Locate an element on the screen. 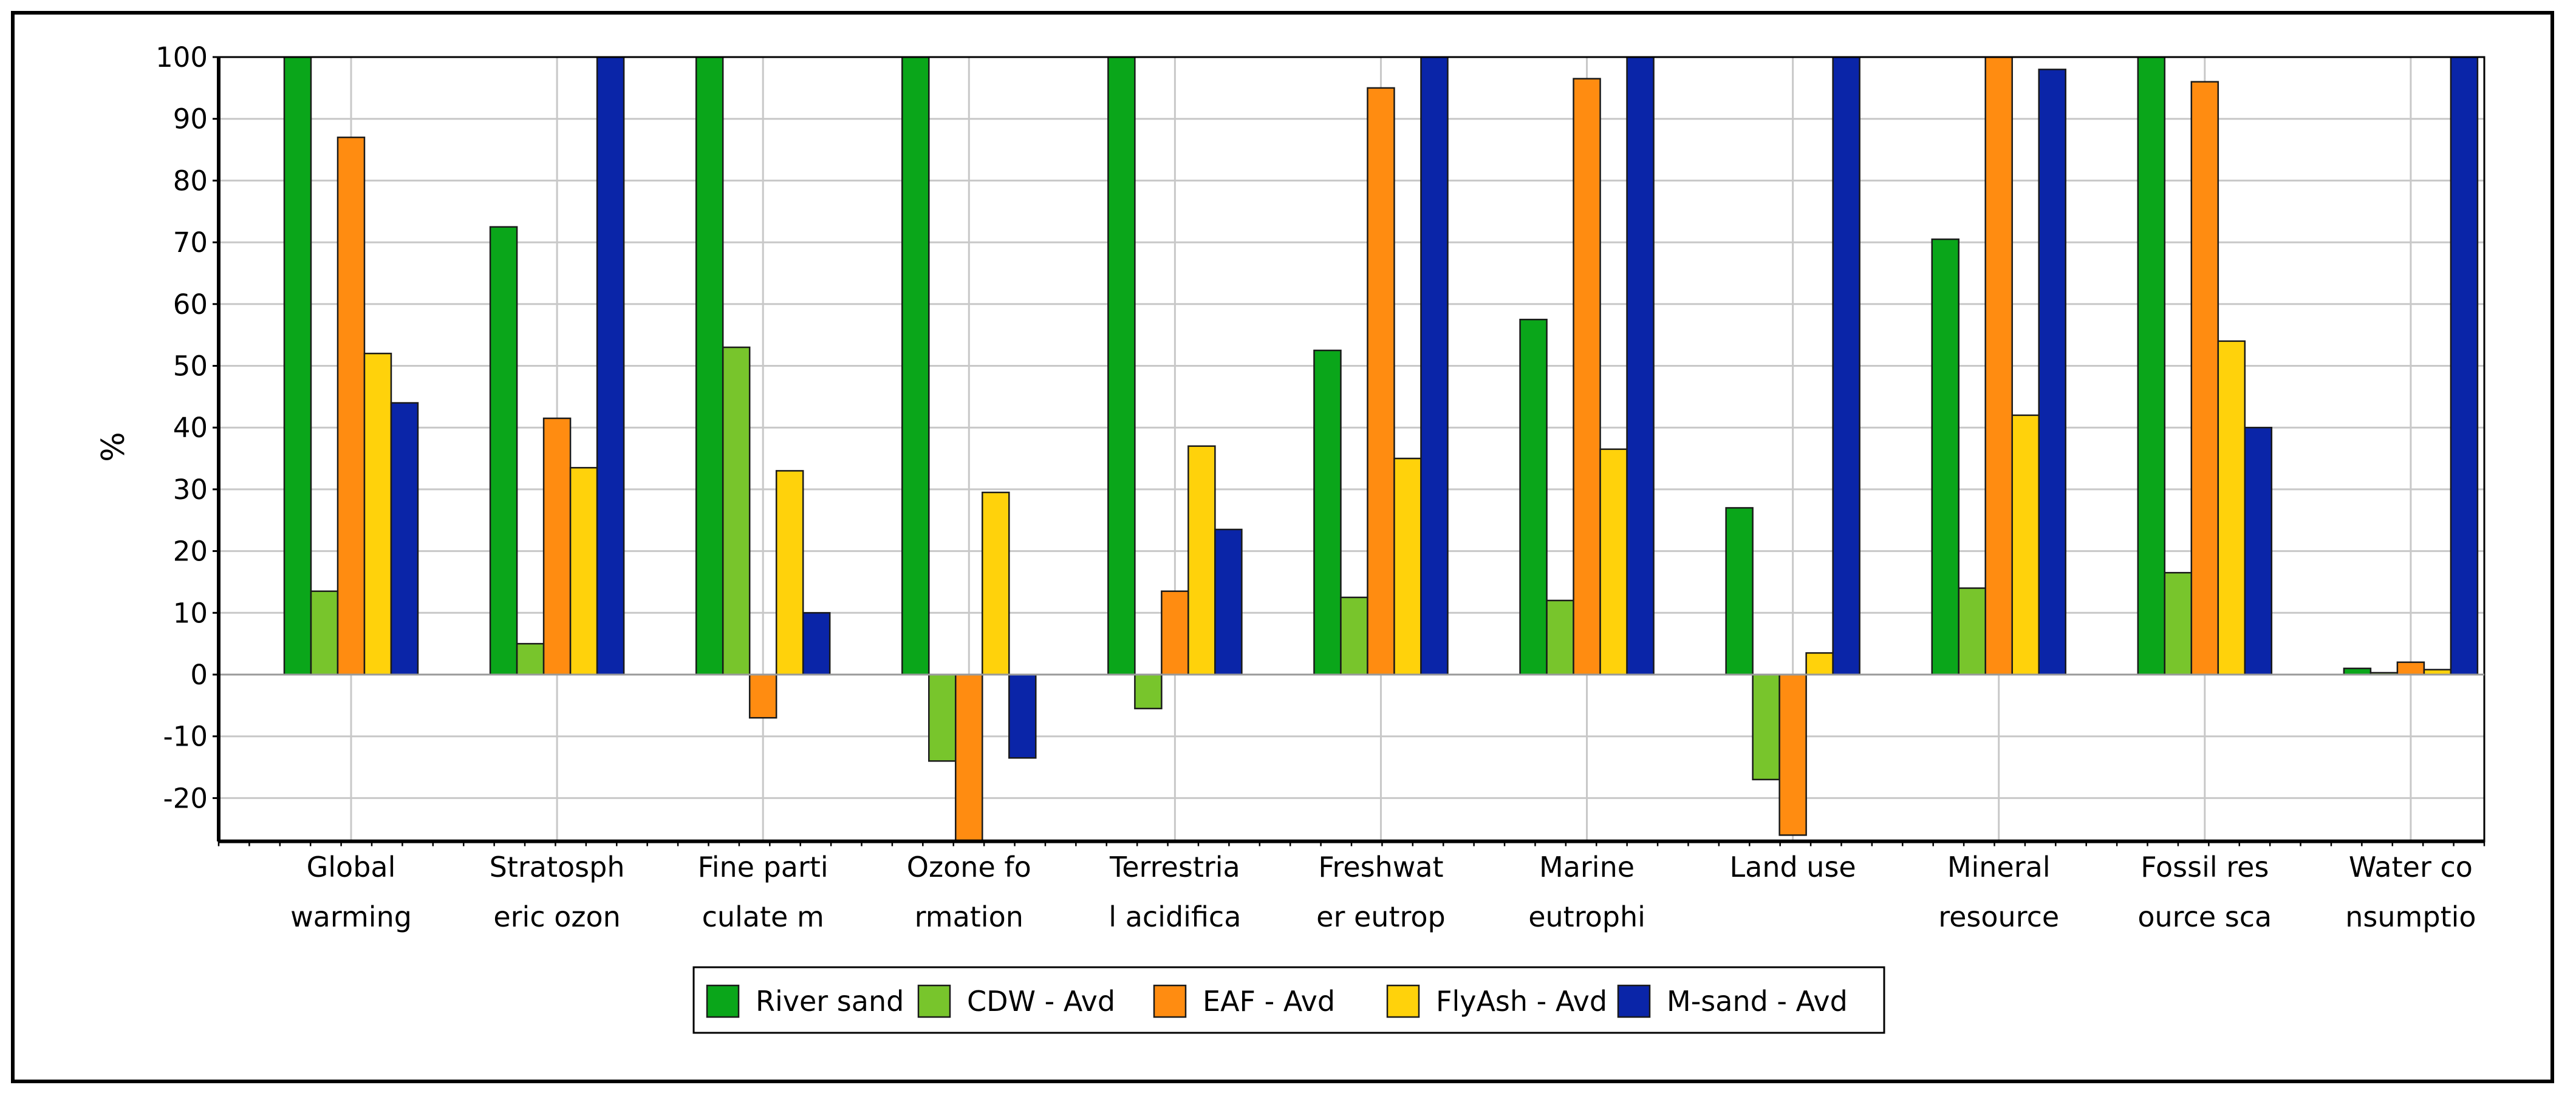 This screenshot has width=2576, height=1099. y-tick-label: 90 is located at coordinates (190, 119).